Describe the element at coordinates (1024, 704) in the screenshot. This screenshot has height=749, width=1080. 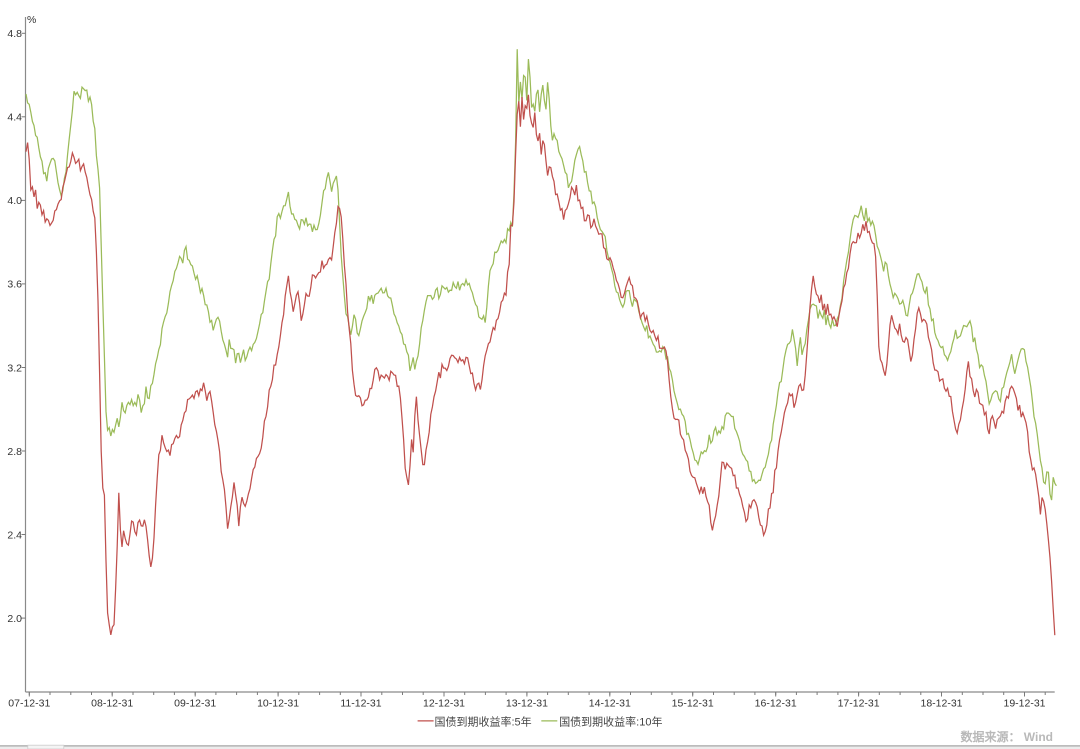
I see `svg-text: 19-12-31` at that location.